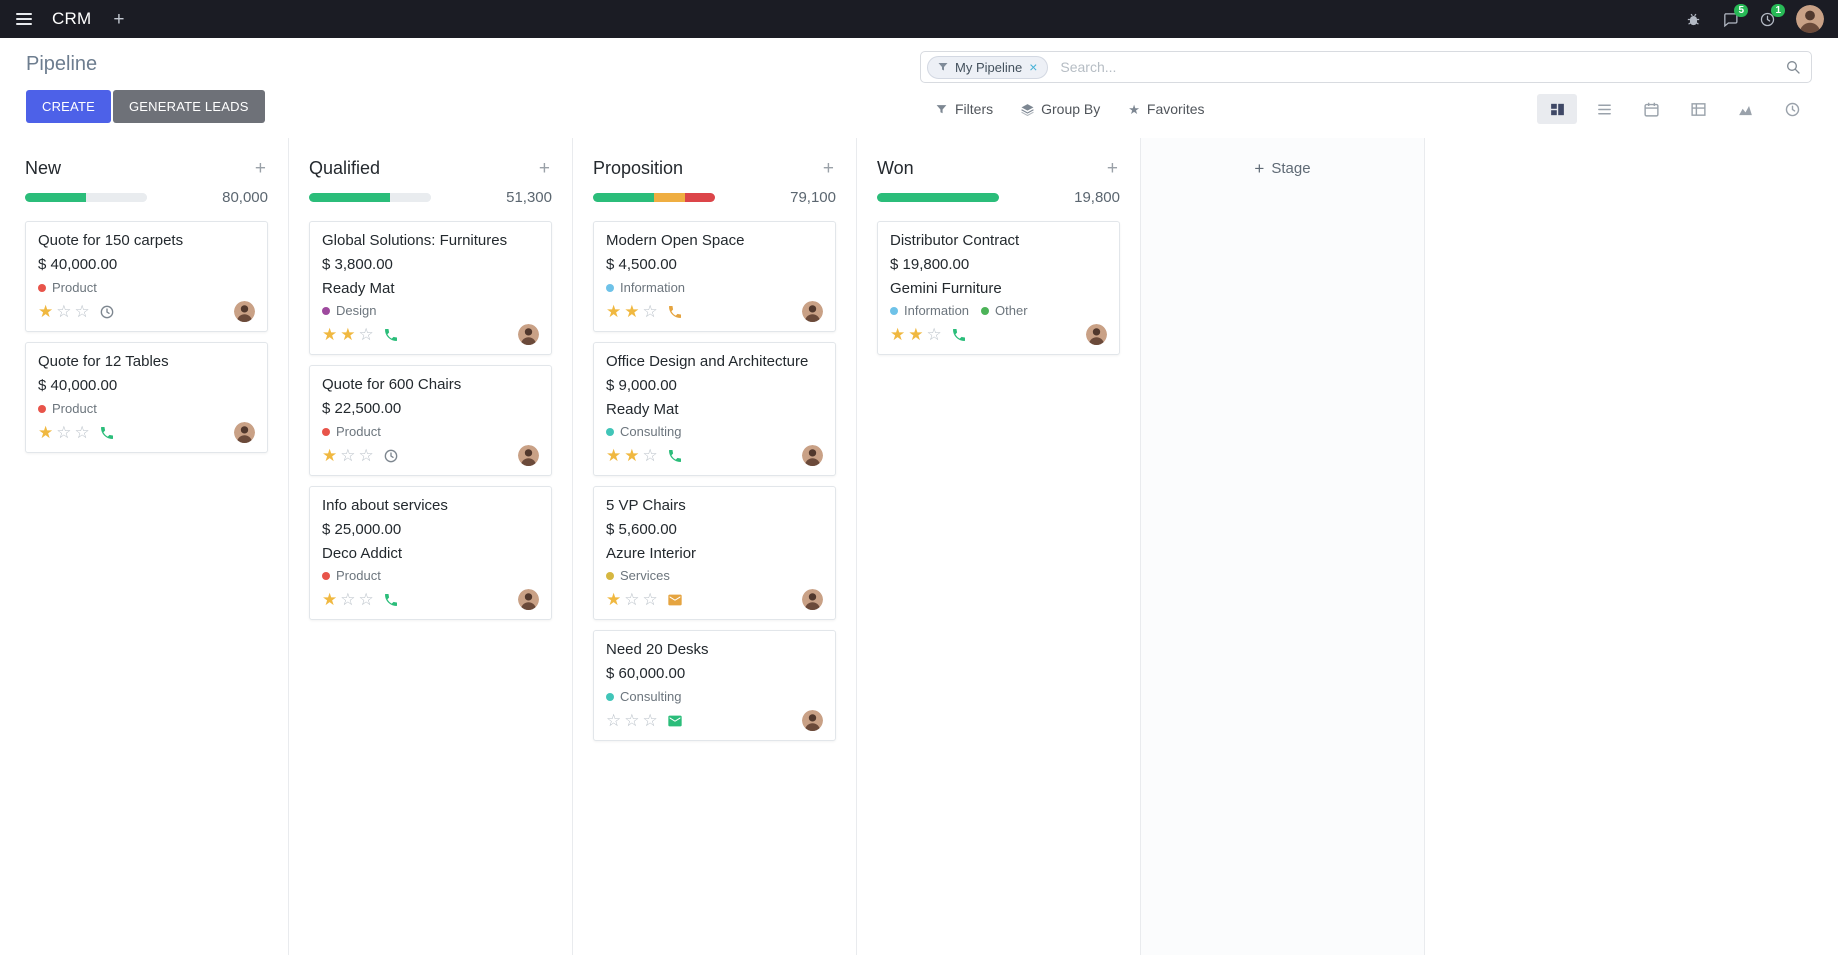  What do you see at coordinates (937, 310) in the screenshot?
I see `tag-label: Information` at bounding box center [937, 310].